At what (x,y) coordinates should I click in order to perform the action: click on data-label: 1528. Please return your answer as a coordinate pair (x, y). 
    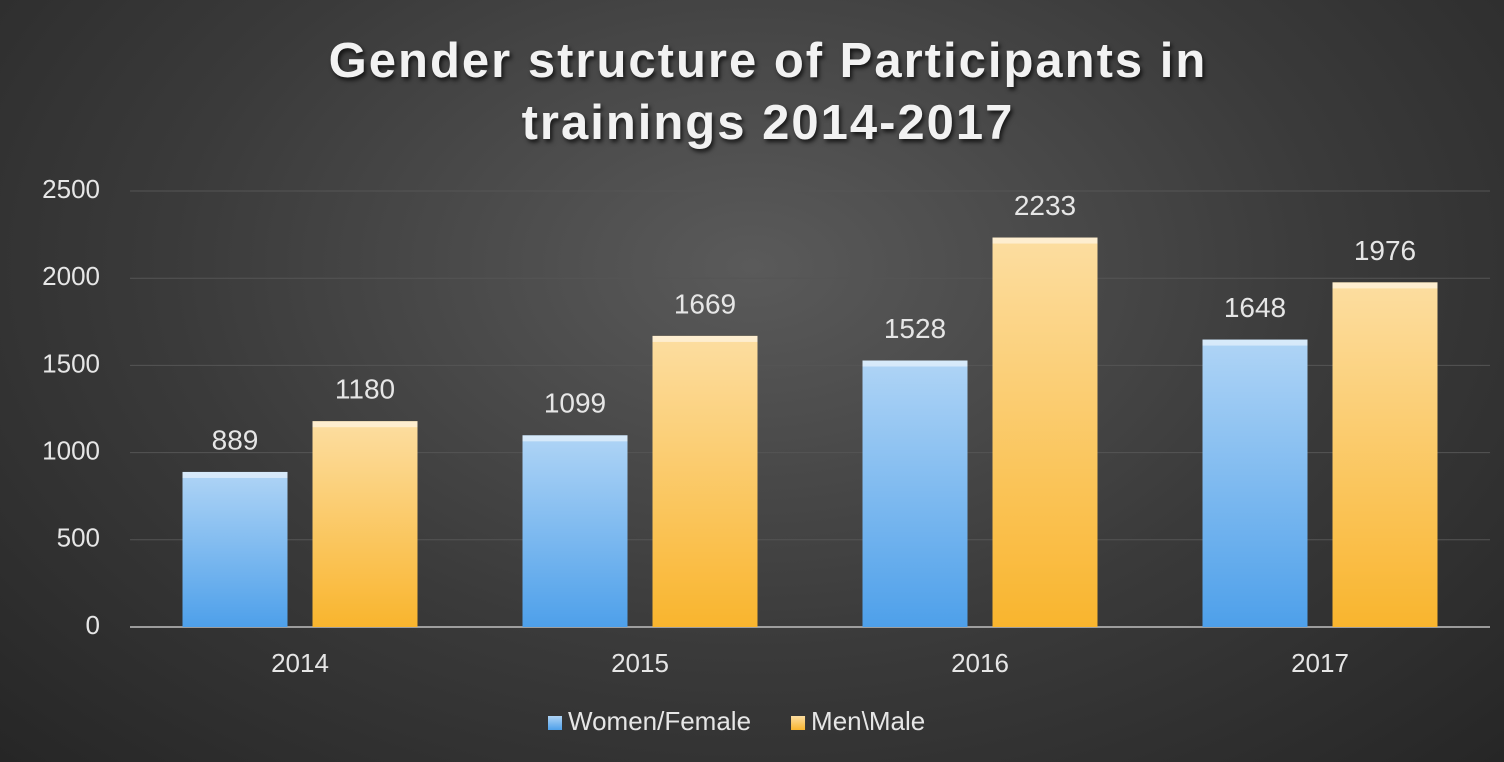
    Looking at the image, I should click on (915, 328).